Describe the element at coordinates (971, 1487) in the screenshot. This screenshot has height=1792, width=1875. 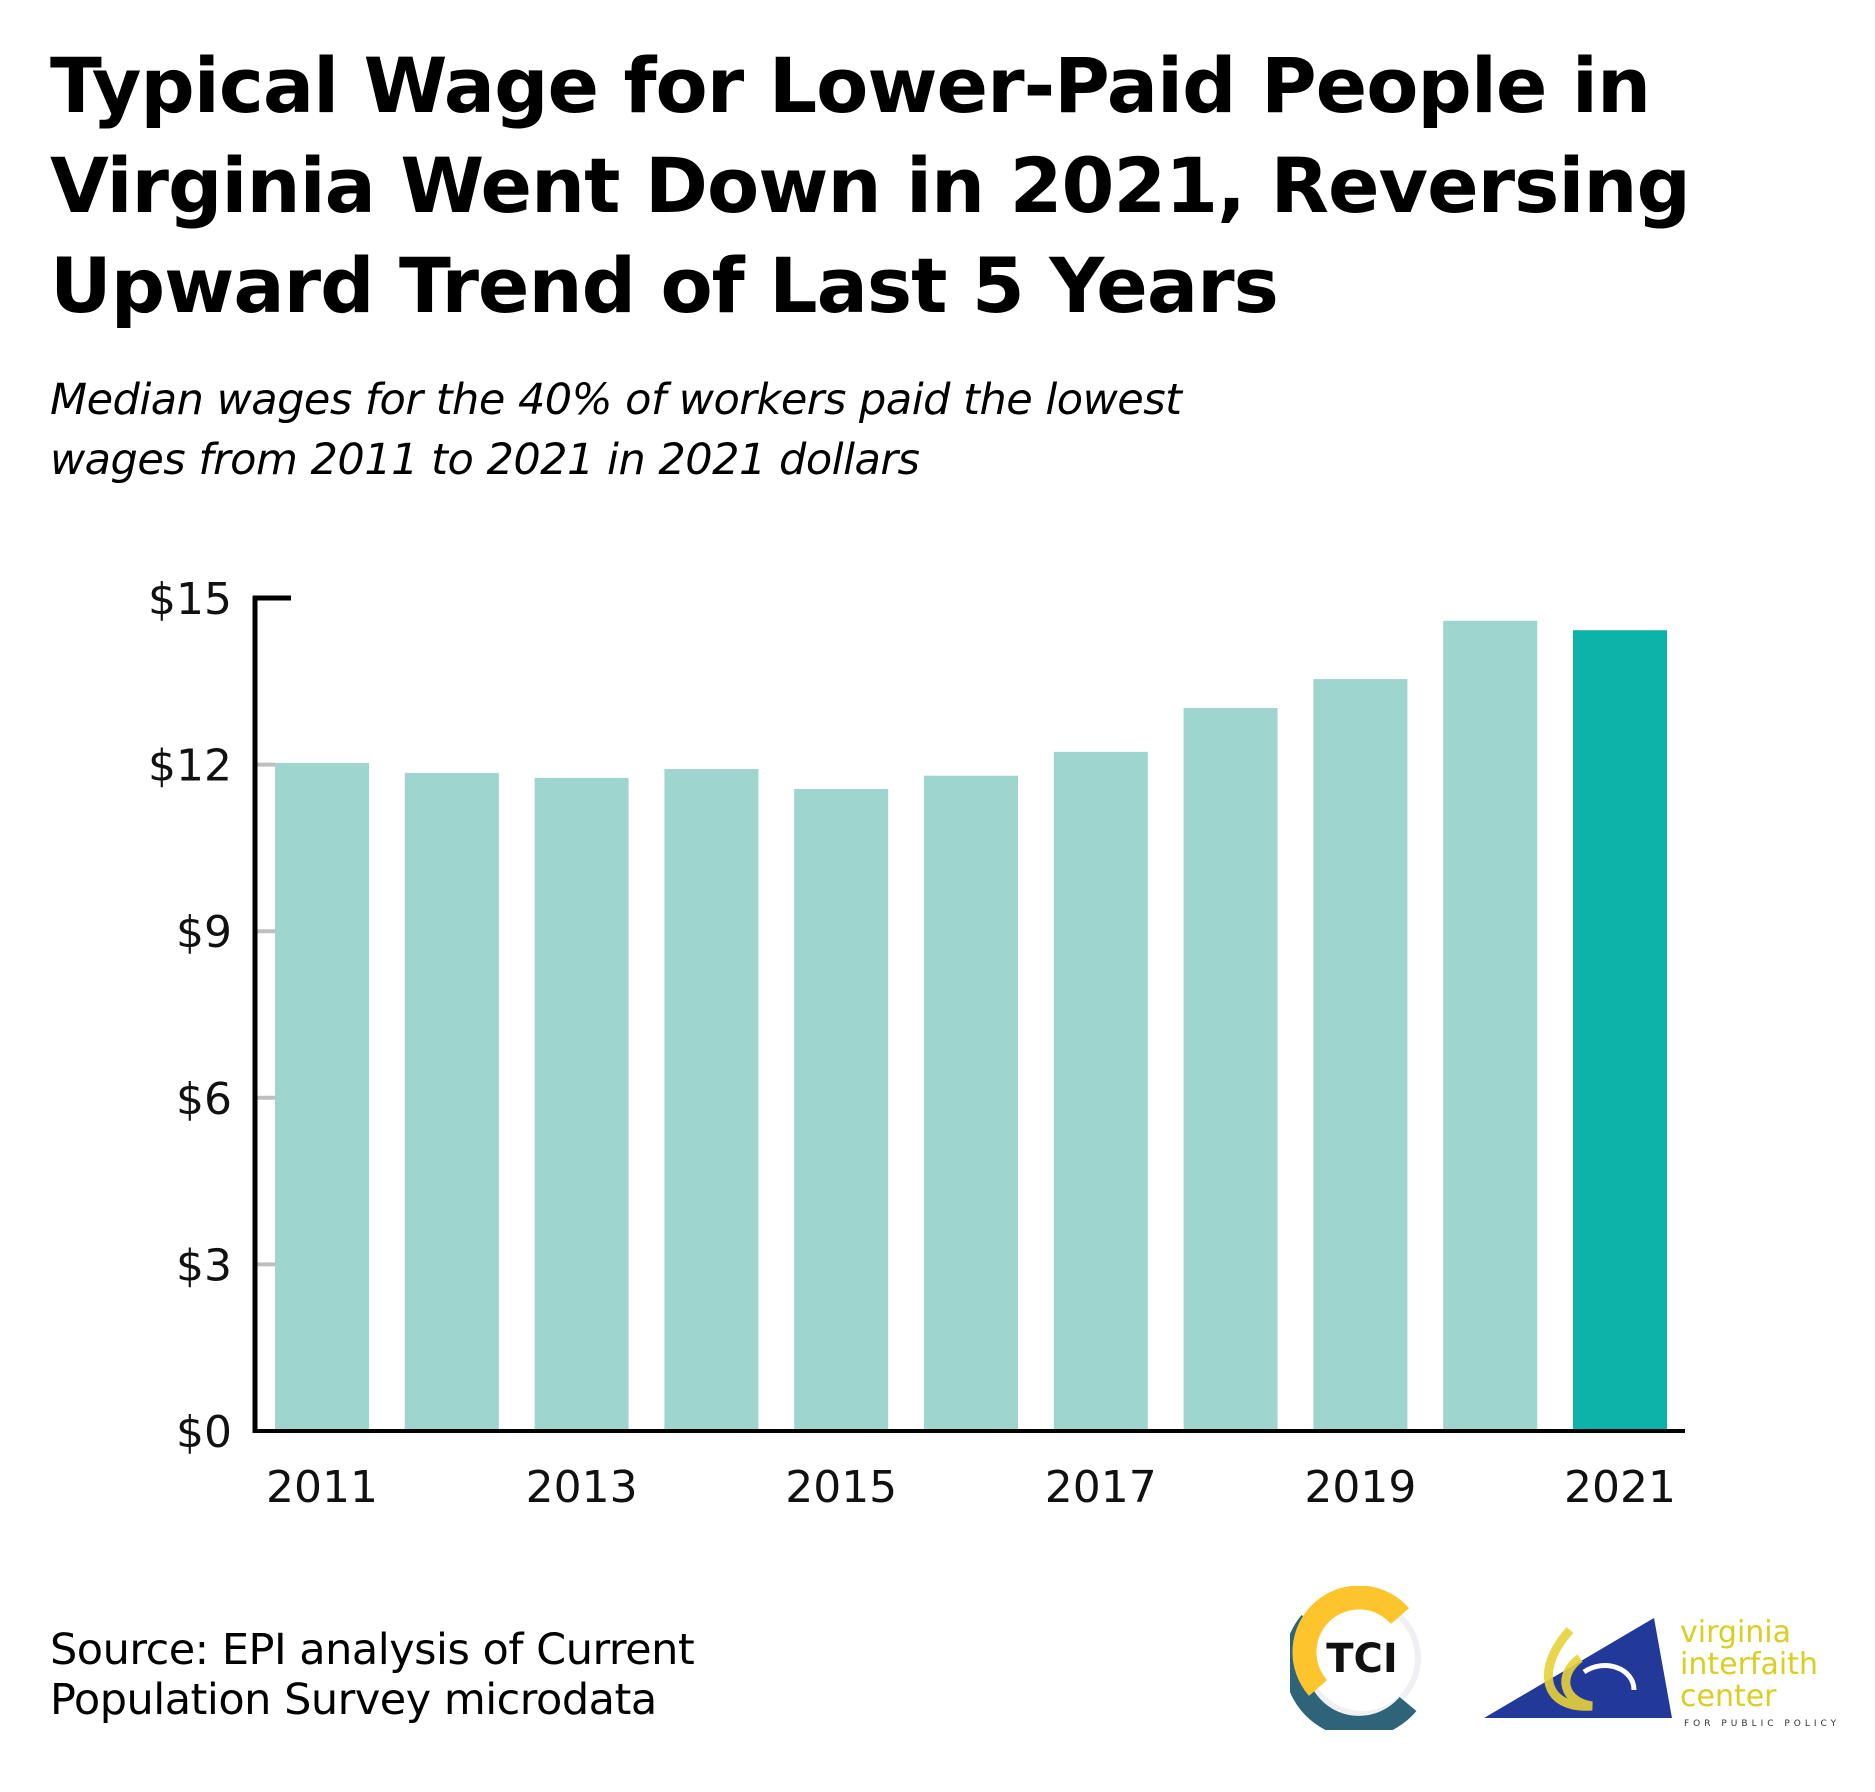
I see `x-axis-labels: 2011 2013 2015 2017 2019 2021` at that location.